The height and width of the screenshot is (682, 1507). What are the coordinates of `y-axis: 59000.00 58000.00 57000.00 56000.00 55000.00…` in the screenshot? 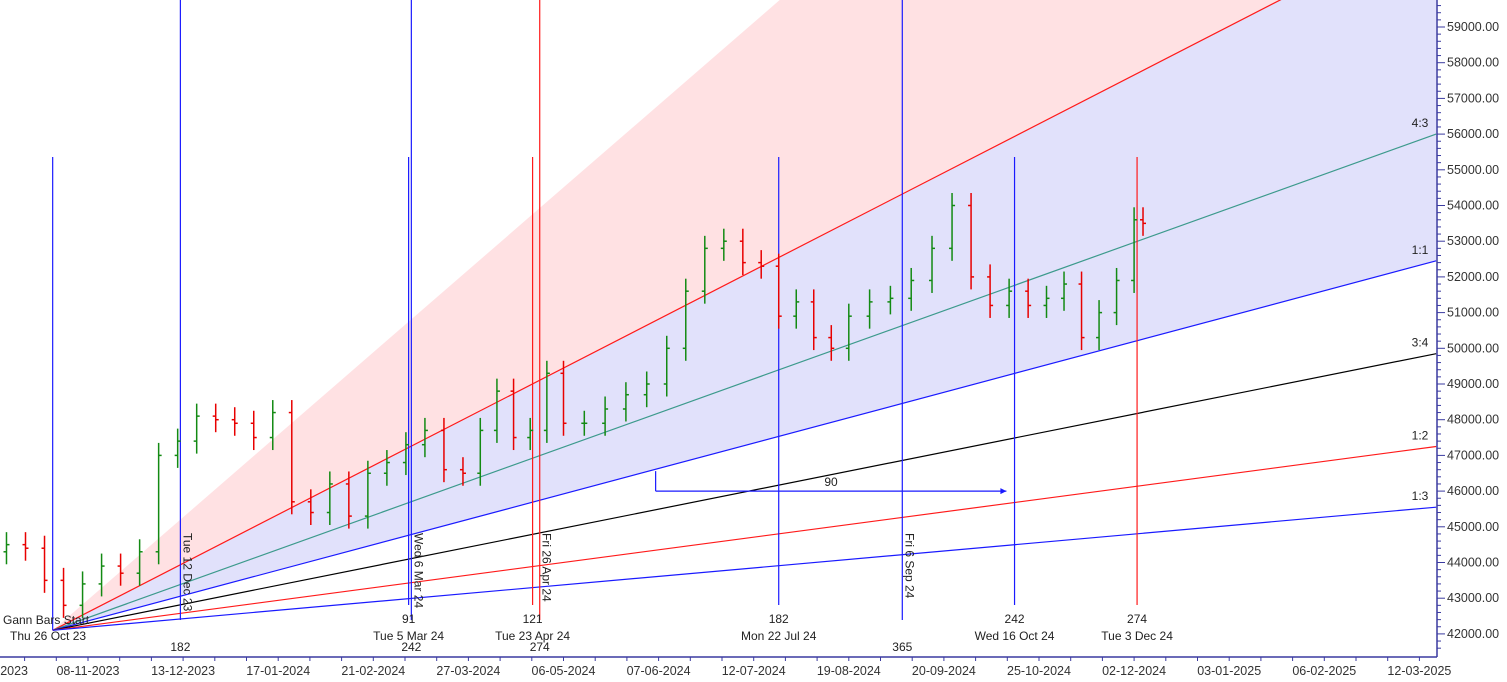 It's located at (1467, 328).